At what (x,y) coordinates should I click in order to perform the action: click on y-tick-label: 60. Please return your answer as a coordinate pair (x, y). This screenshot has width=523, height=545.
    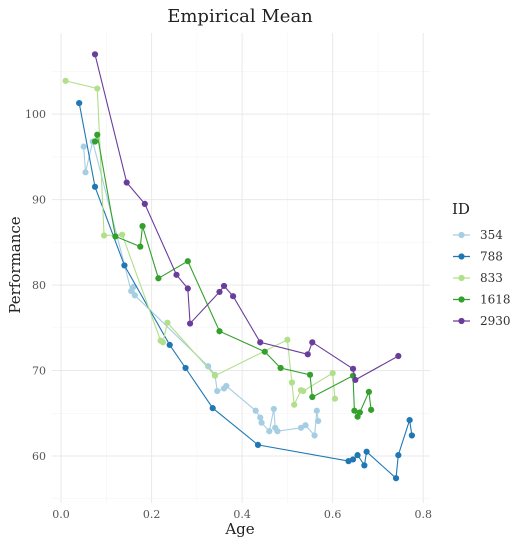
    Looking at the image, I should click on (39, 456).